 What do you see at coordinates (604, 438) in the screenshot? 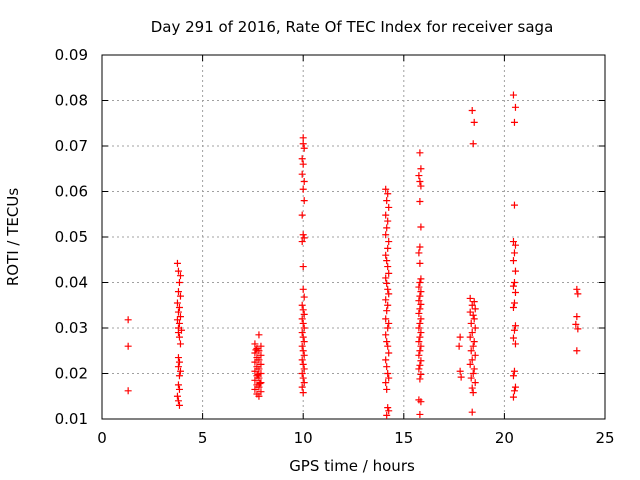
I see `x-tick-label: 25` at bounding box center [604, 438].